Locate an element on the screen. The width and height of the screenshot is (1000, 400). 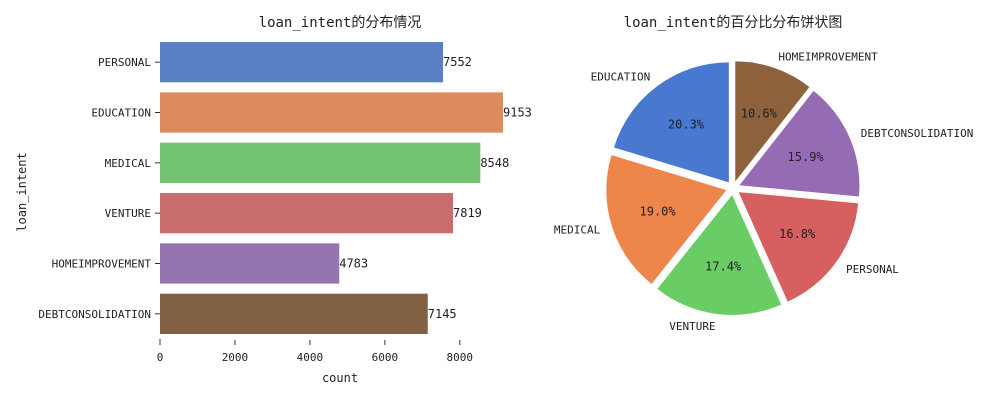
pie-chart-title: loan_intent的百分比分布饼状图 is located at coordinates (733, 23).